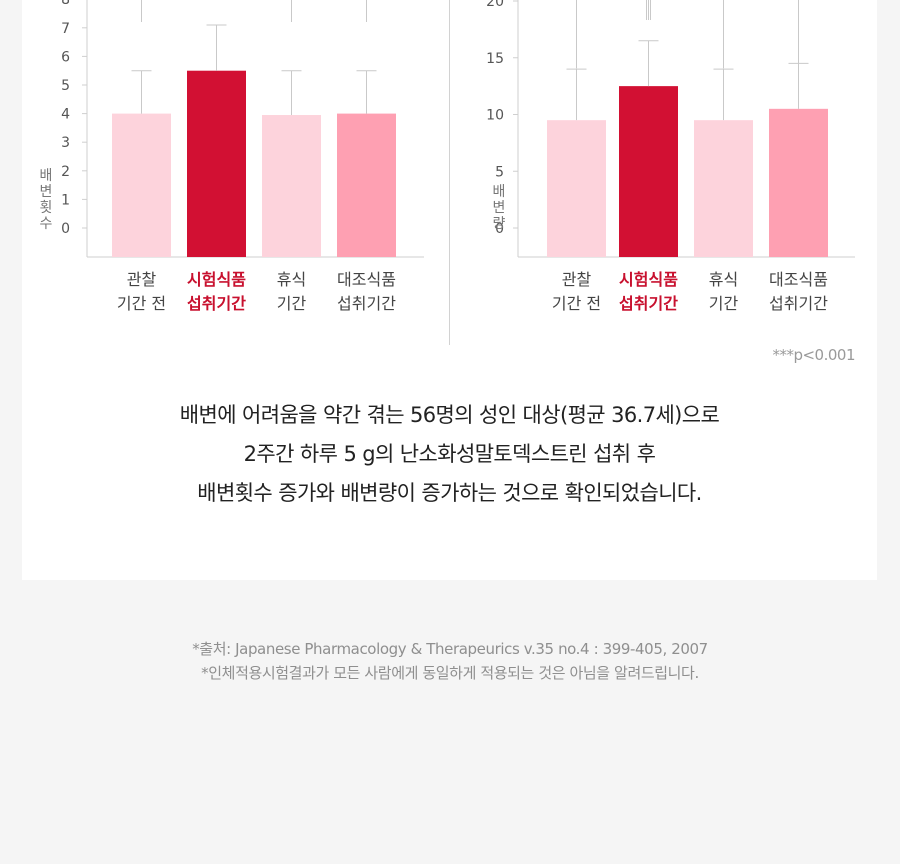  I want to click on significance-note: ***p<0.001, so click(813, 355).